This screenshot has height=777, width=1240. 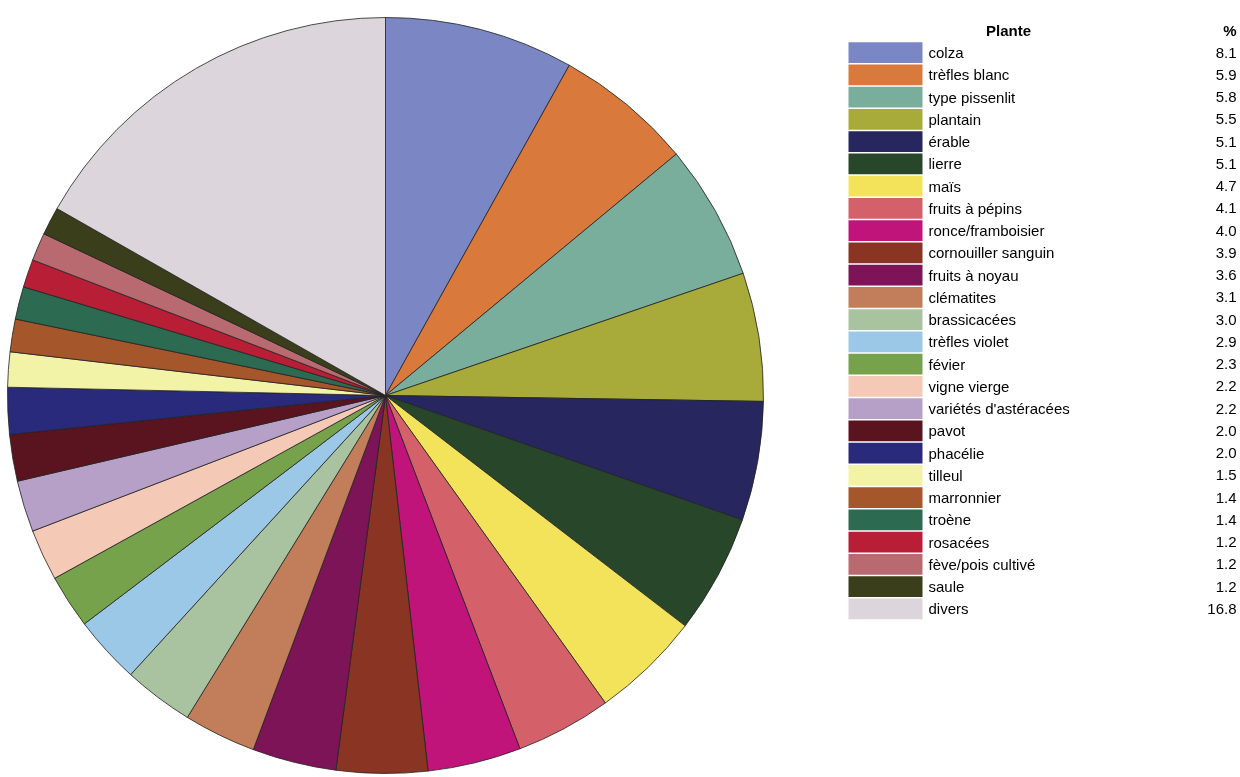 What do you see at coordinates (947, 364) in the screenshot?
I see `legend-label: févier` at bounding box center [947, 364].